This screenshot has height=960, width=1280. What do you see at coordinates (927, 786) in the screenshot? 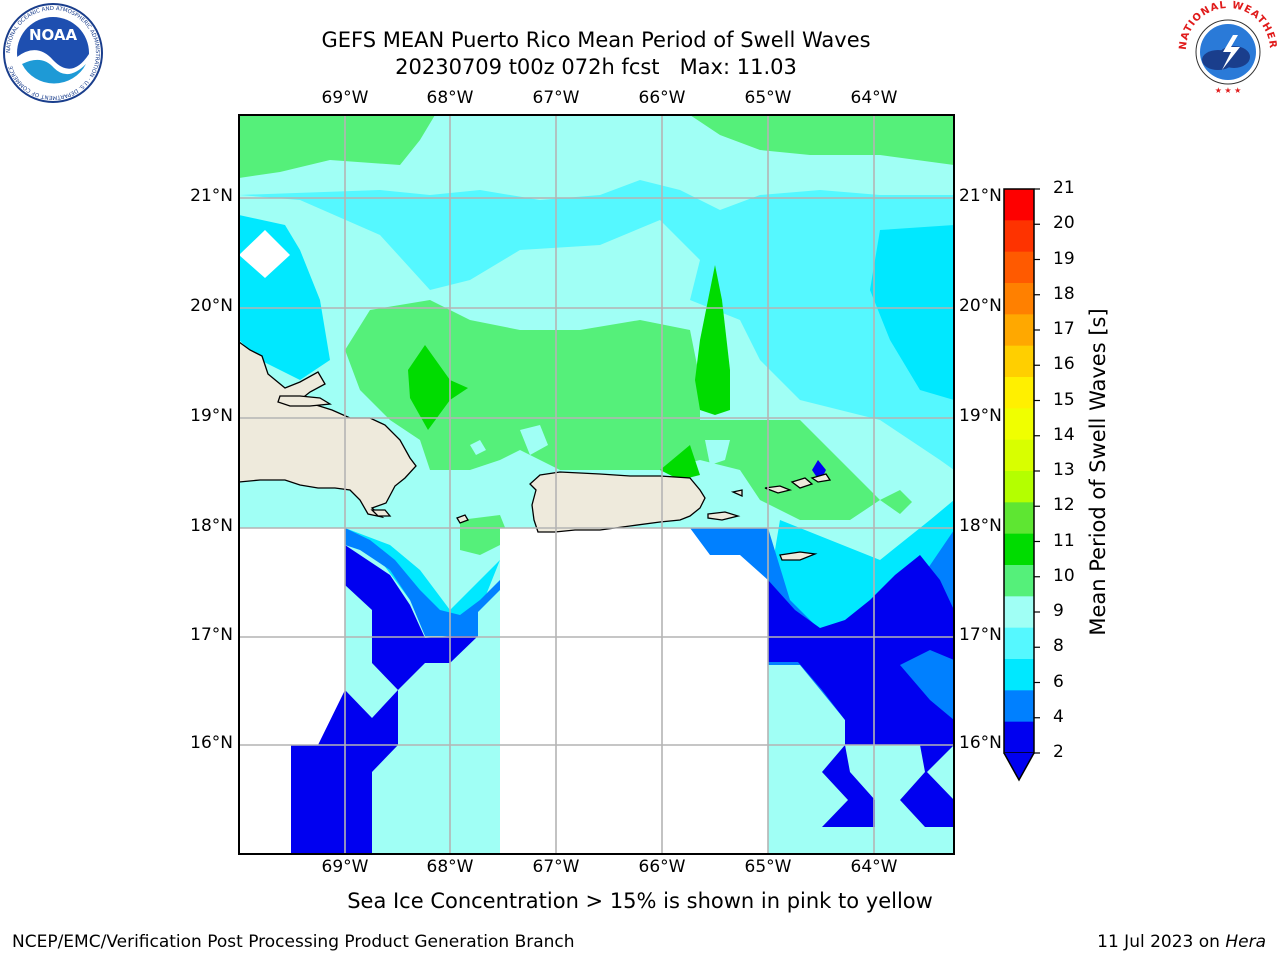
I see `contour-lt2-southeast-c` at bounding box center [927, 786].